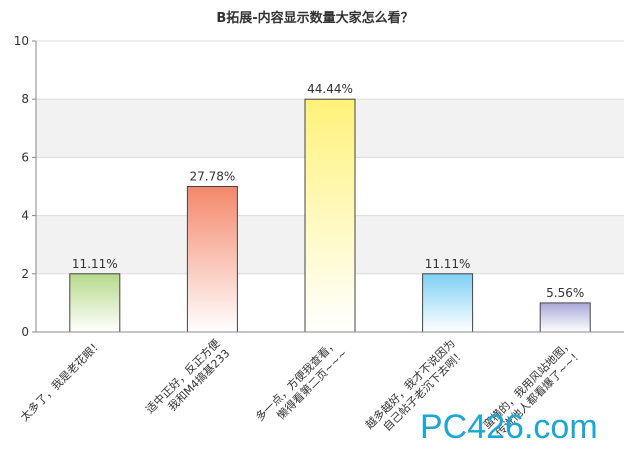  Describe the element at coordinates (25, 332) in the screenshot. I see `y-tick-label: 0` at that location.